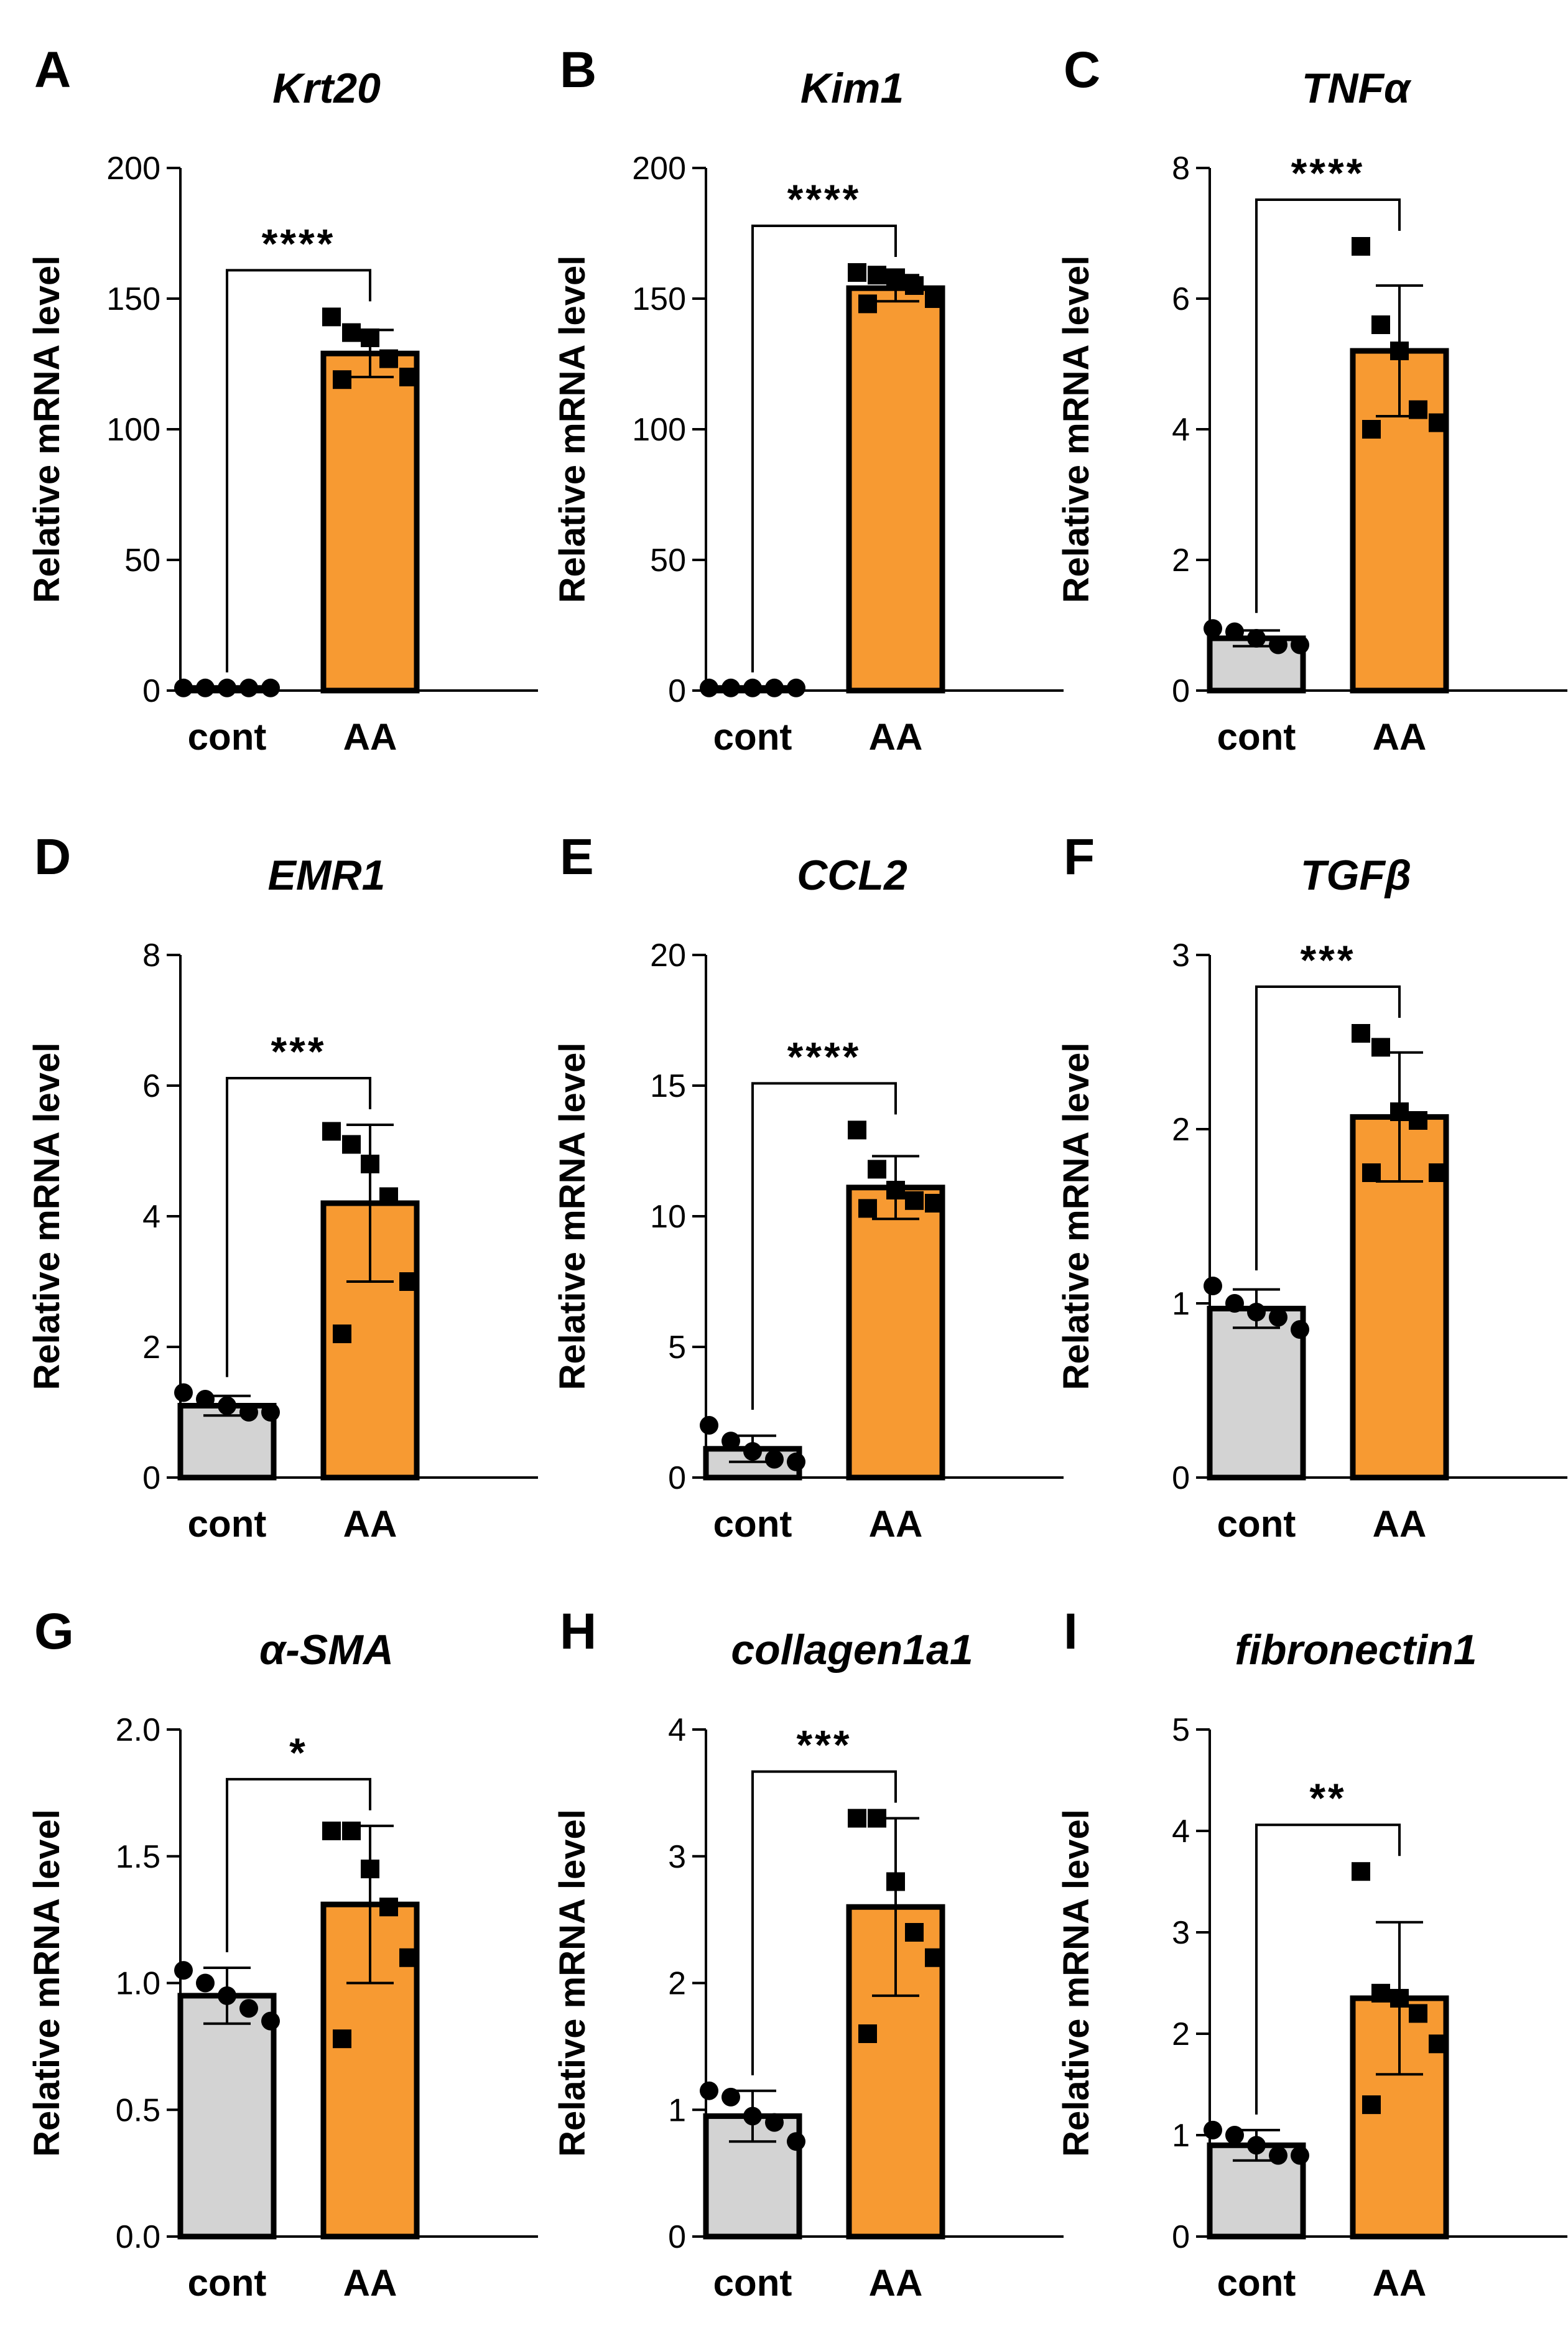 This screenshot has height=2328, width=1568. I want to click on y-tick-label: 1.5, so click(138, 1857).